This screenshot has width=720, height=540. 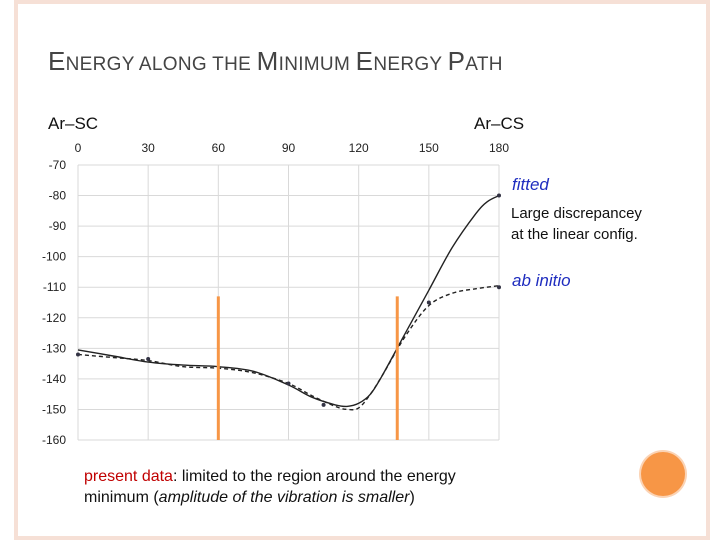 What do you see at coordinates (219, 148) in the screenshot?
I see `x-tick-label: 60` at bounding box center [219, 148].